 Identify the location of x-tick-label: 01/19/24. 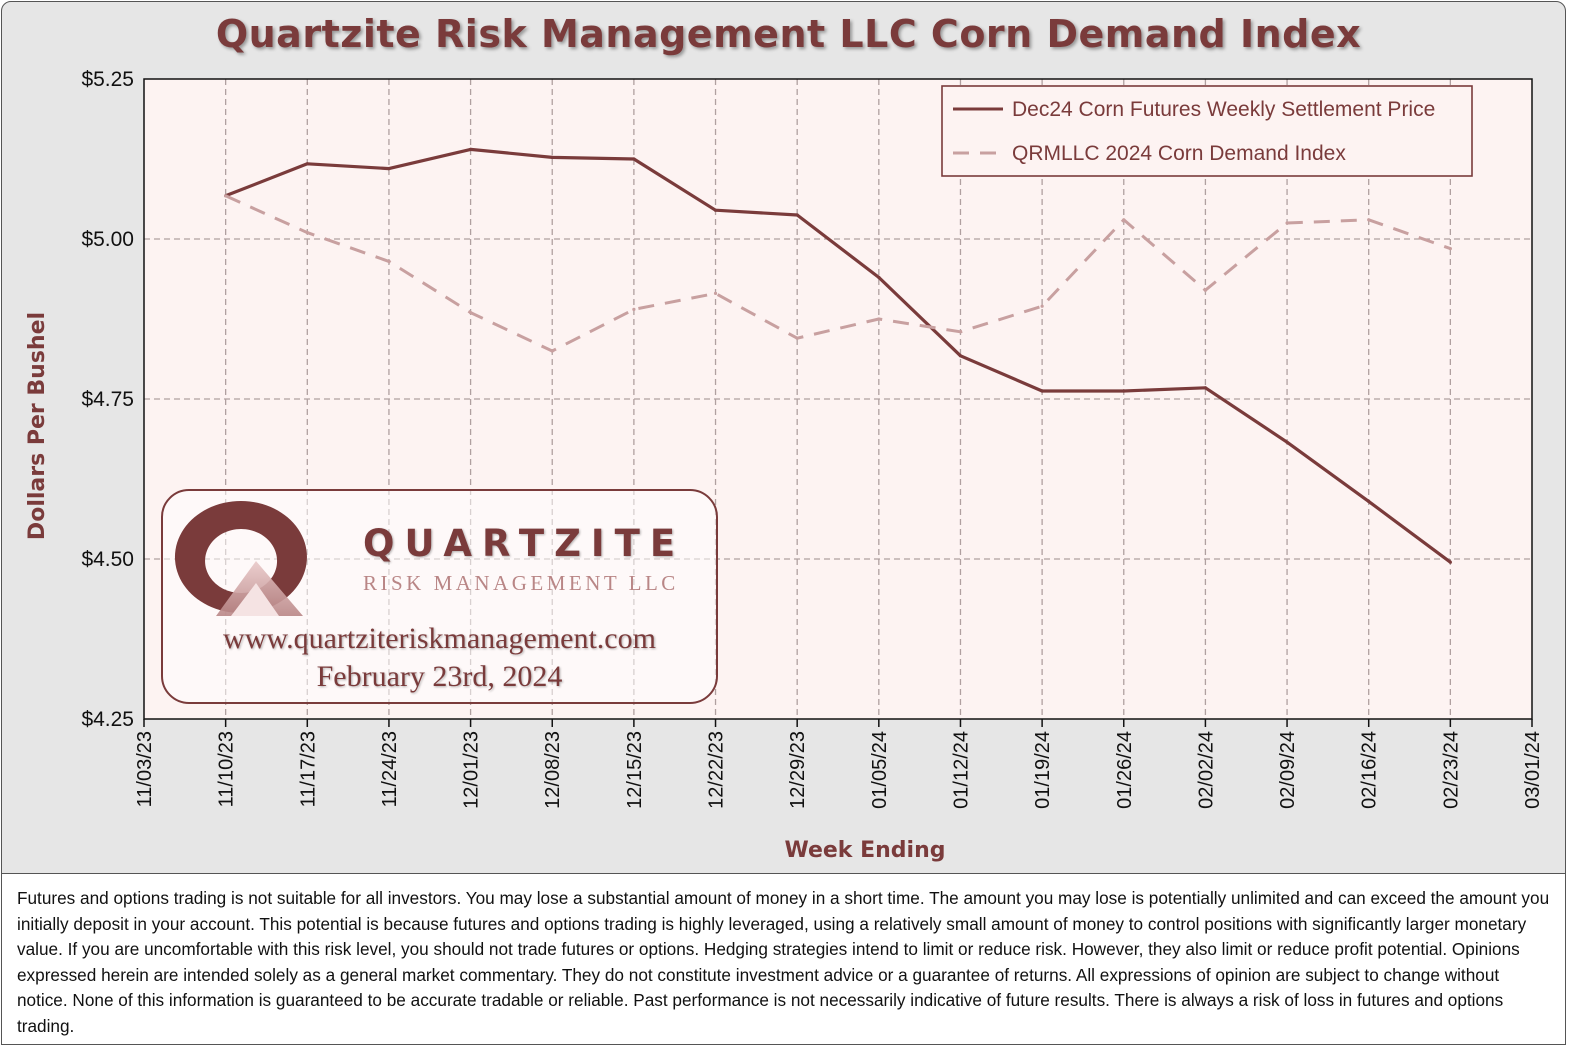
(1043, 770).